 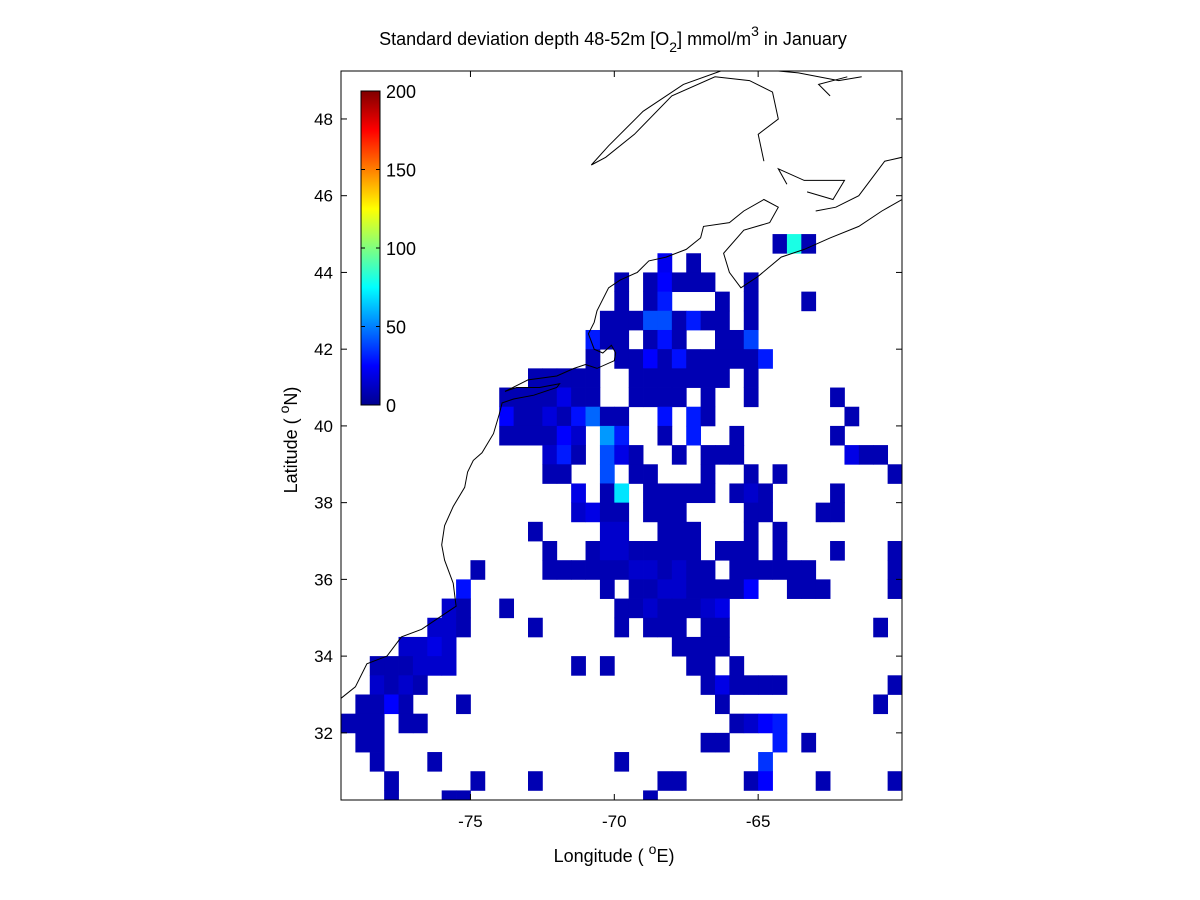 I want to click on colorbar-tick-label: 100, so click(x=401, y=249).